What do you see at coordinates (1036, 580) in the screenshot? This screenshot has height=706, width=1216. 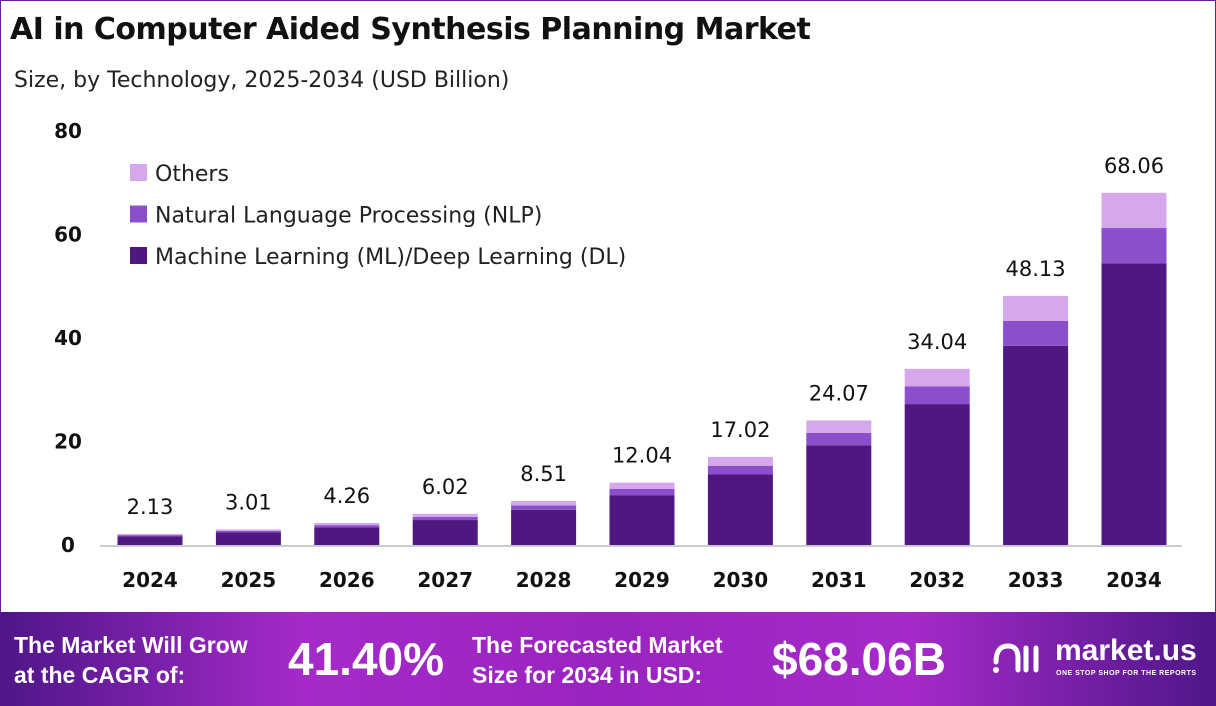 I see `x-tick-label: 2033` at bounding box center [1036, 580].